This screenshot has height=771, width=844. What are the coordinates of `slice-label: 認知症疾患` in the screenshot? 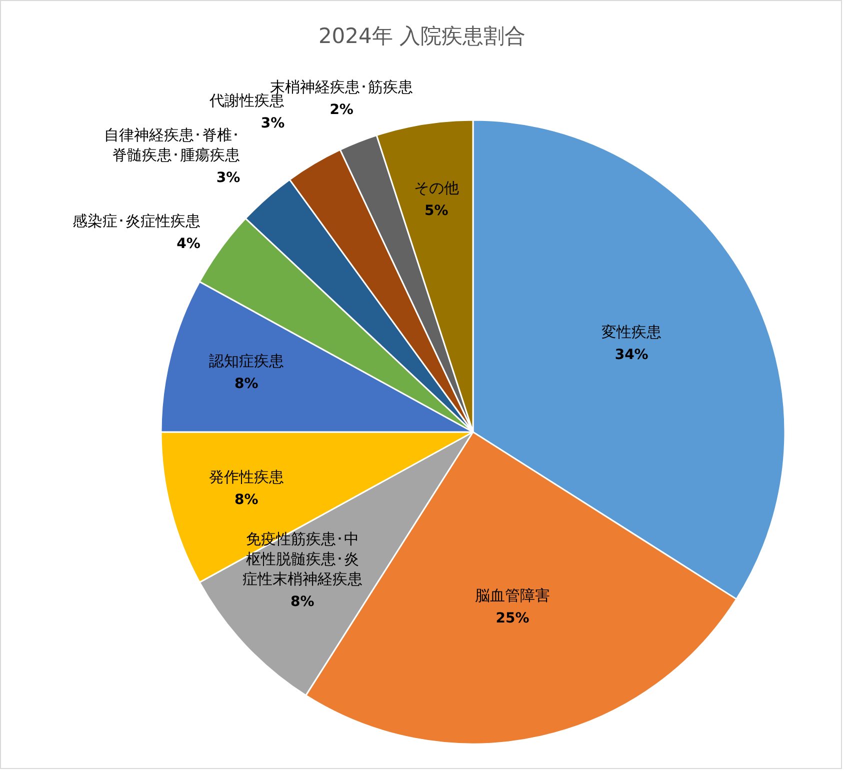 It's located at (246, 361).